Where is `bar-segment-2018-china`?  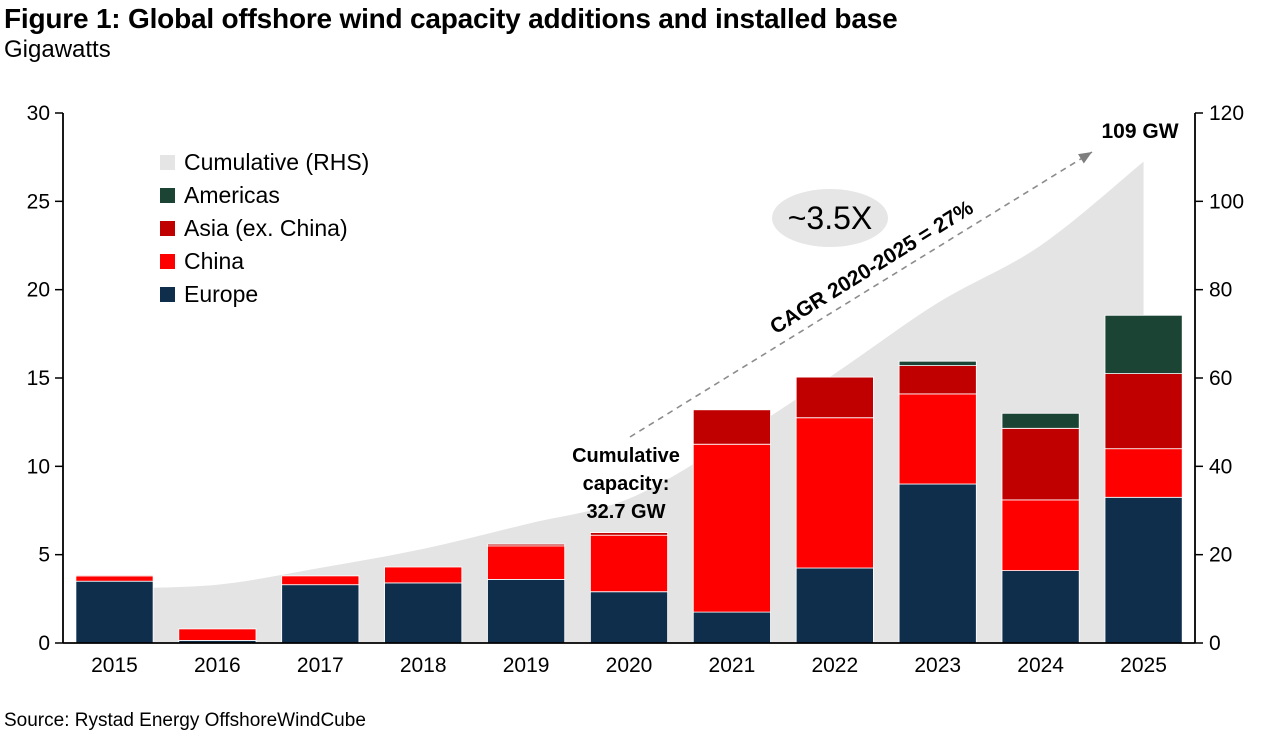
bar-segment-2018-china is located at coordinates (423, 575).